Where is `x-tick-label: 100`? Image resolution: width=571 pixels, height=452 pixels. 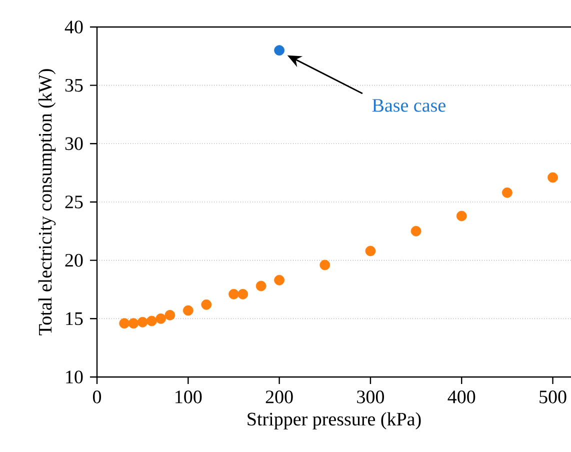
x-tick-label: 100 is located at coordinates (189, 397).